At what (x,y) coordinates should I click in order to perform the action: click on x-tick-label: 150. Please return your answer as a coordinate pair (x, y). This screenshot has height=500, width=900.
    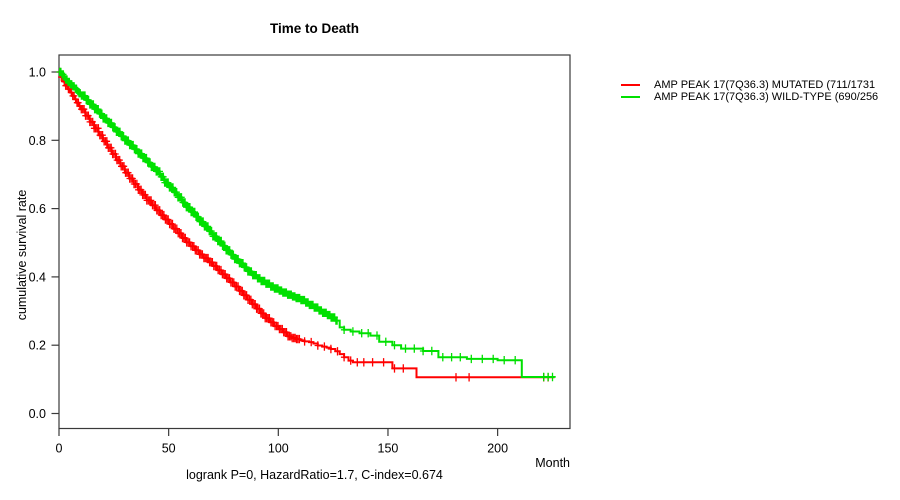
    Looking at the image, I should click on (388, 449).